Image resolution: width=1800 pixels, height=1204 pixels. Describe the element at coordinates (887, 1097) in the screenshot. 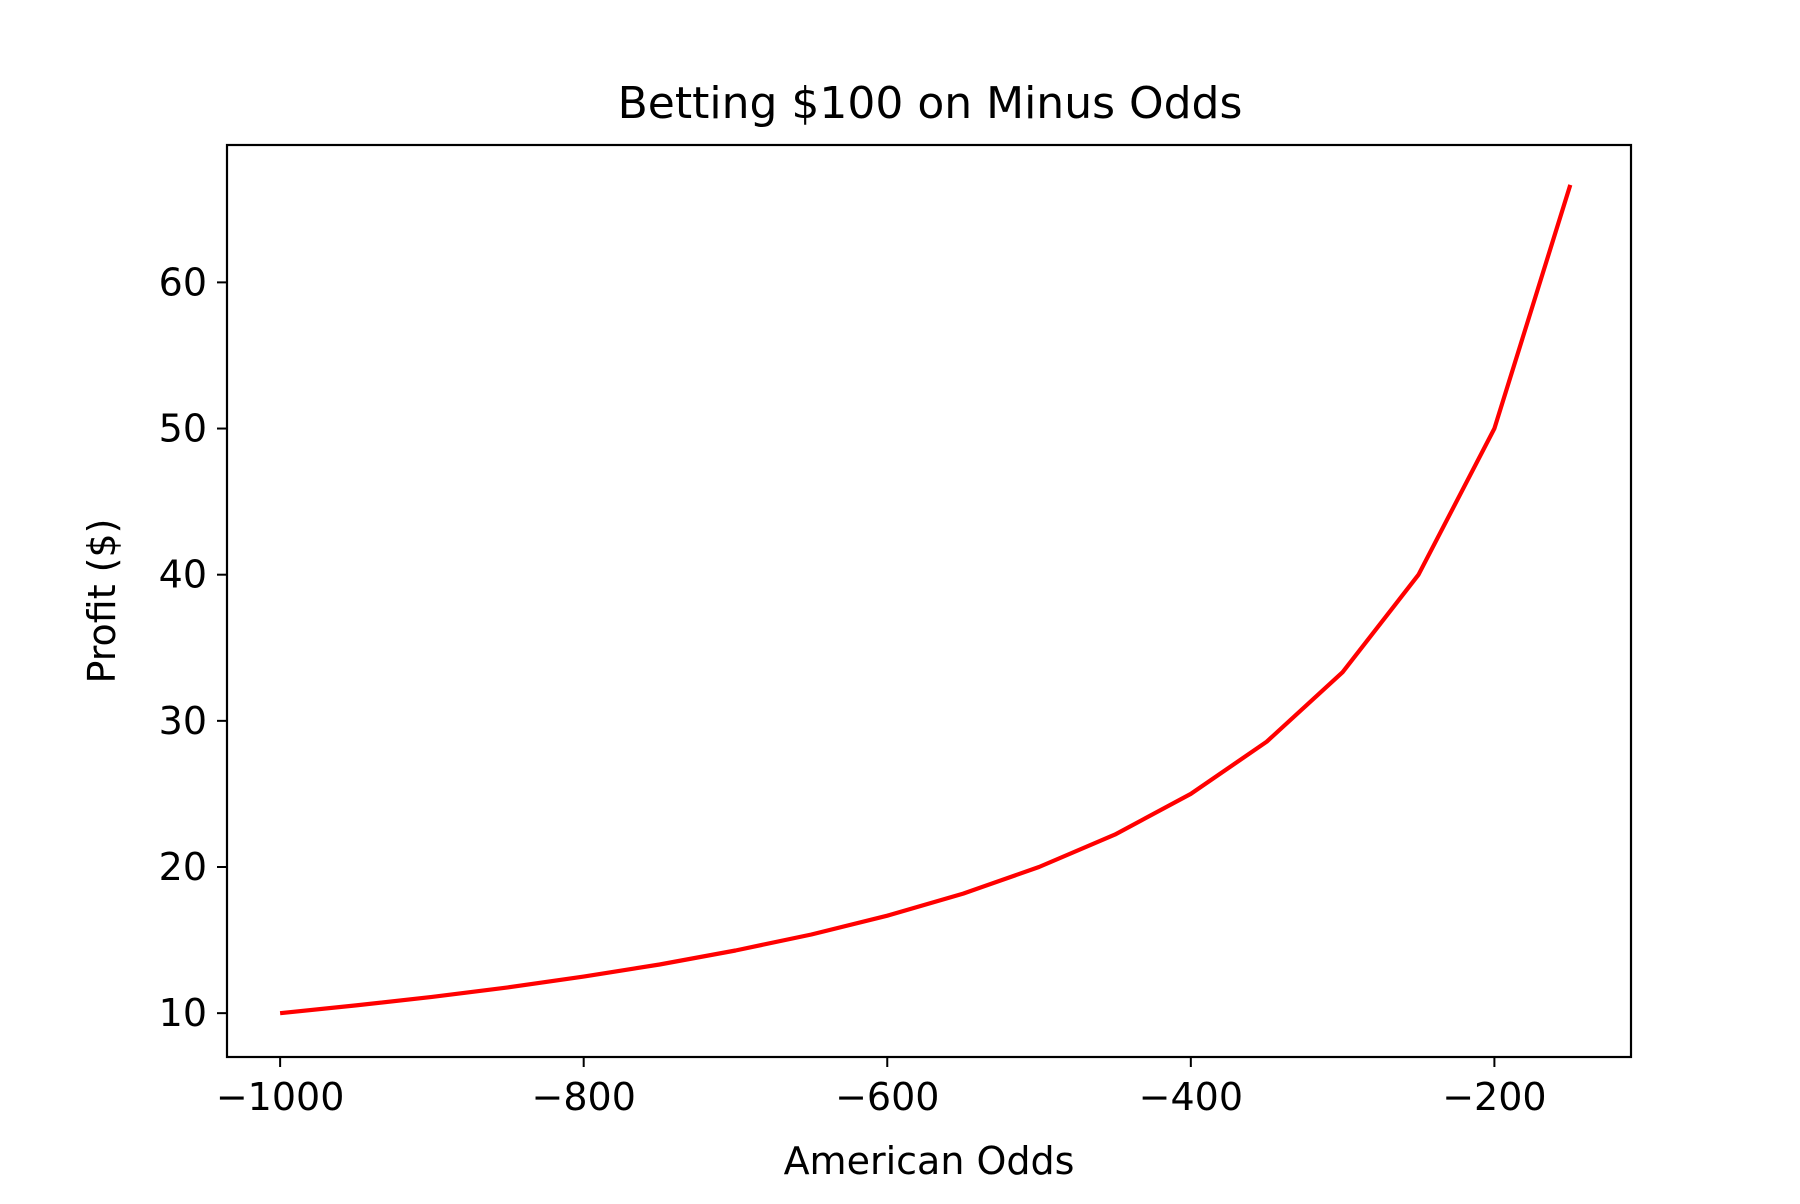

I see `x-tick-label: −600` at that location.